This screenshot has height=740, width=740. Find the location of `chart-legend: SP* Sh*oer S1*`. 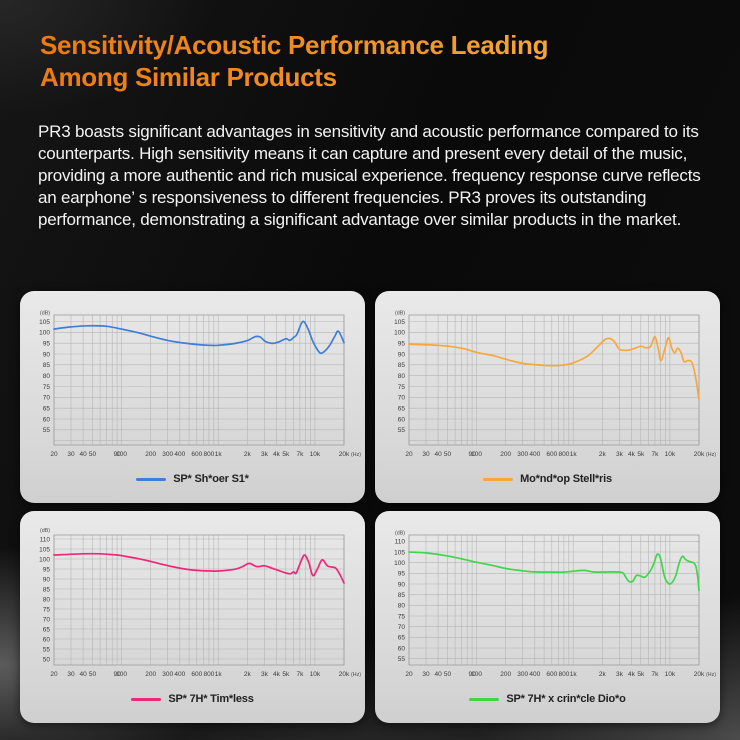

chart-legend: SP* Sh*oer S1* is located at coordinates (192, 479).